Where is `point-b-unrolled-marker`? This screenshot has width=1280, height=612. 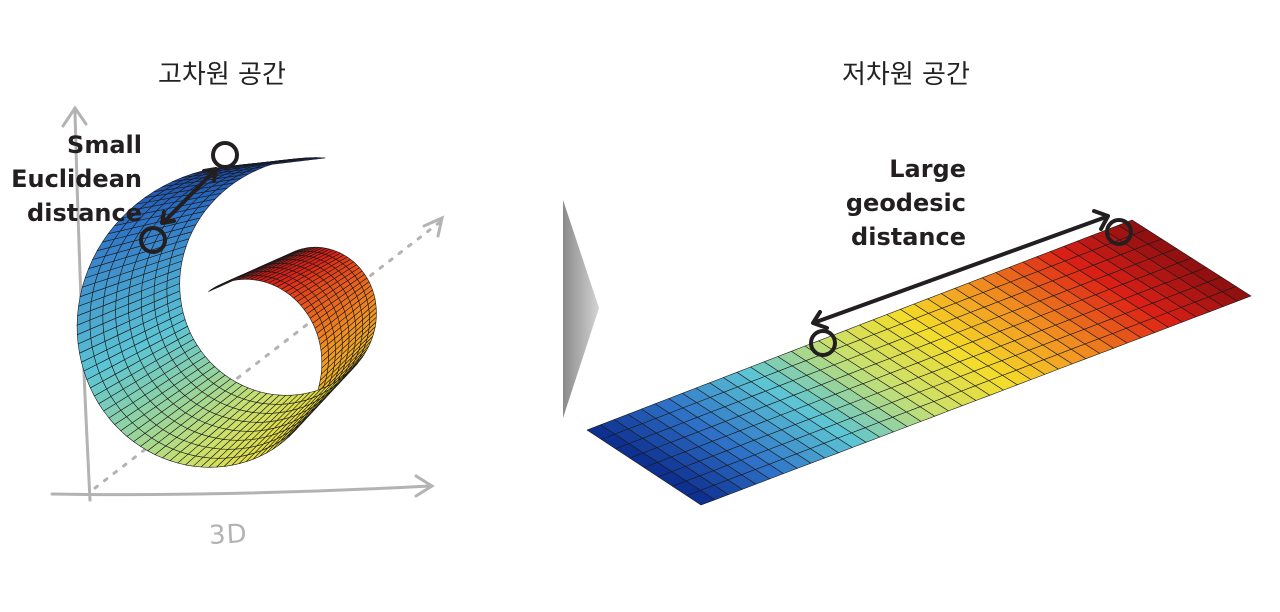
point-b-unrolled-marker is located at coordinates (1119, 232).